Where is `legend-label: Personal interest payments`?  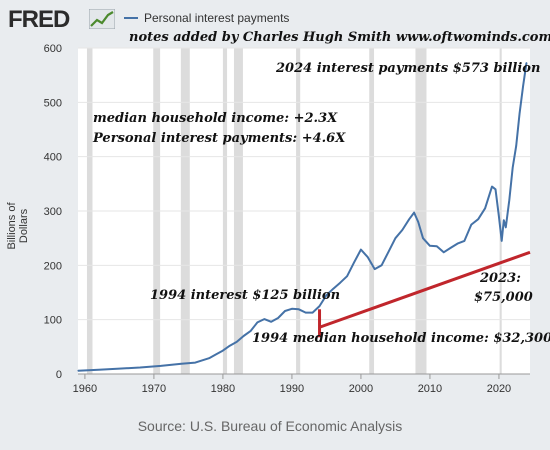
legend-label: Personal interest payments is located at coordinates (217, 18).